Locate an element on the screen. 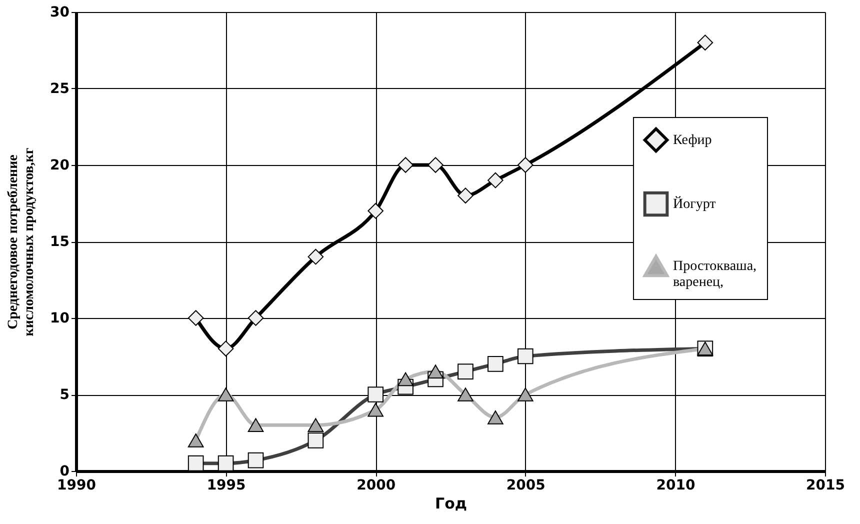 This screenshot has height=524, width=860. x-tick-label: 2010 is located at coordinates (676, 486).